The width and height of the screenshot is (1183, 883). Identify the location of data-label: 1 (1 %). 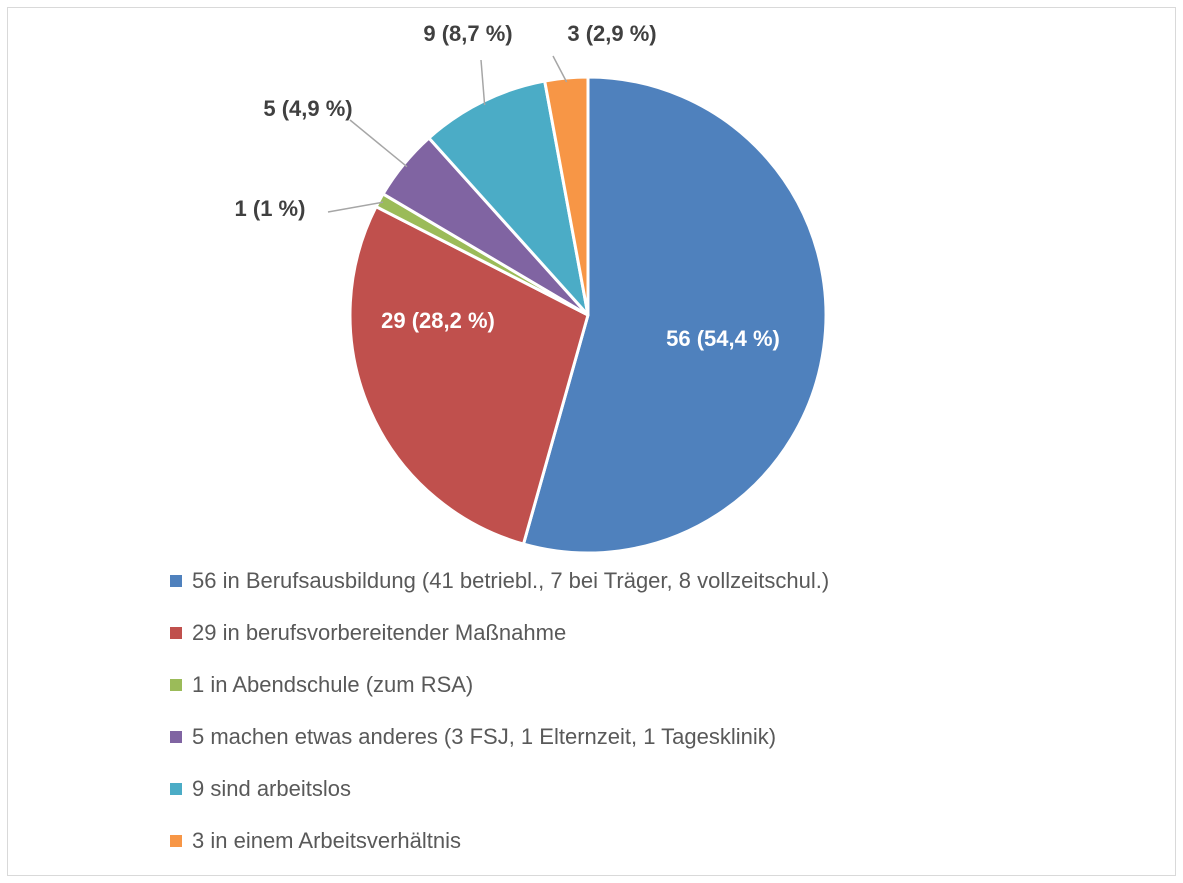
(270, 208).